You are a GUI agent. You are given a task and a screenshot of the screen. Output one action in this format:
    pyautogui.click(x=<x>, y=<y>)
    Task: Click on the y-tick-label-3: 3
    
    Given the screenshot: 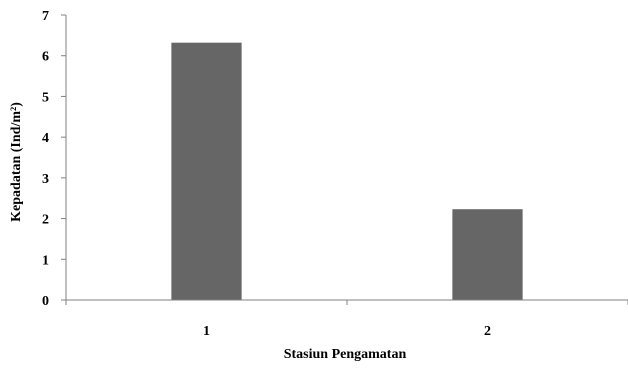 What is the action you would take?
    pyautogui.click(x=45, y=179)
    